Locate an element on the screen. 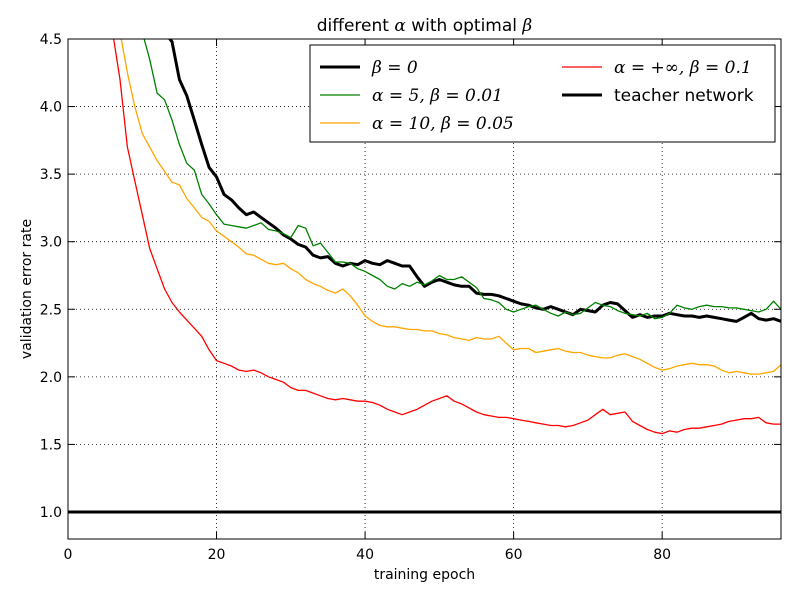  x-tick-label: 60 is located at coordinates (514, 555).